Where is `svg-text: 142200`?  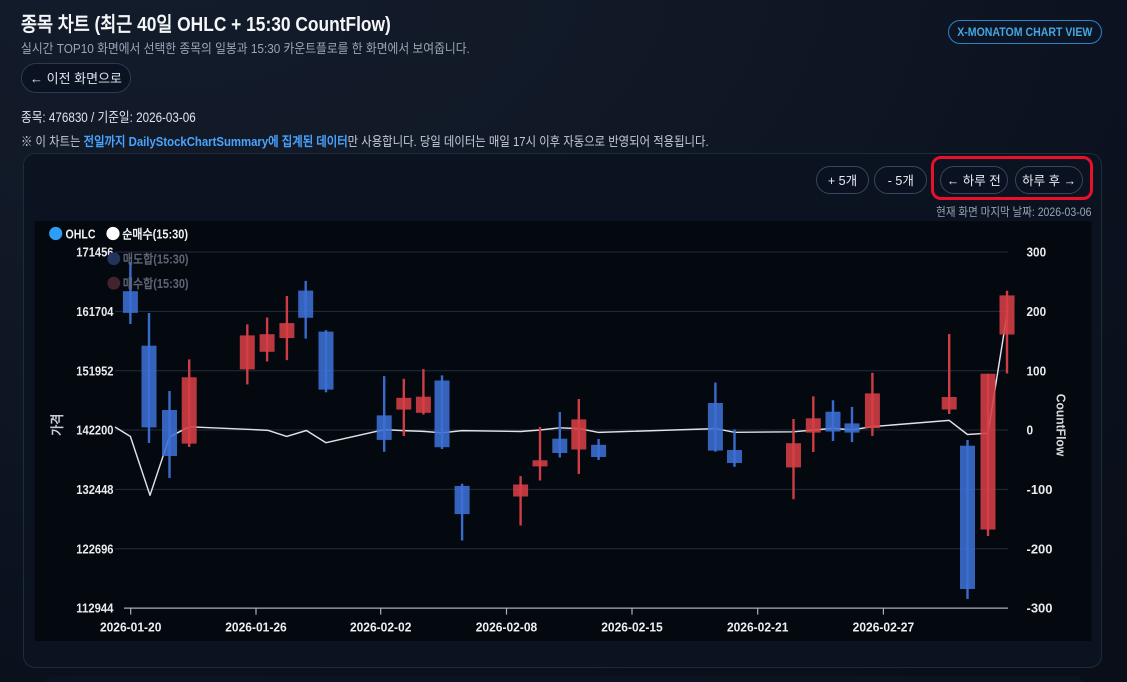 svg-text: 142200 is located at coordinates (94, 431).